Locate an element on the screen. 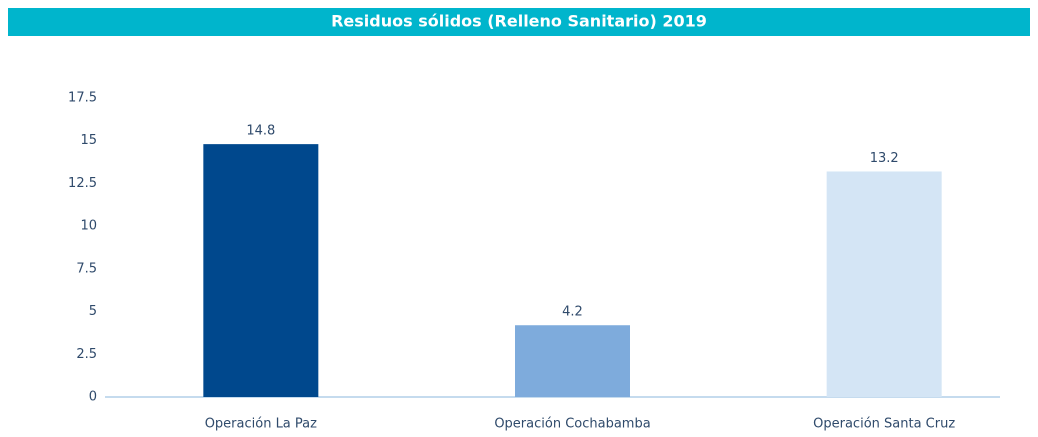 This screenshot has height=437, width=1038. title-banner is located at coordinates (519, 22).